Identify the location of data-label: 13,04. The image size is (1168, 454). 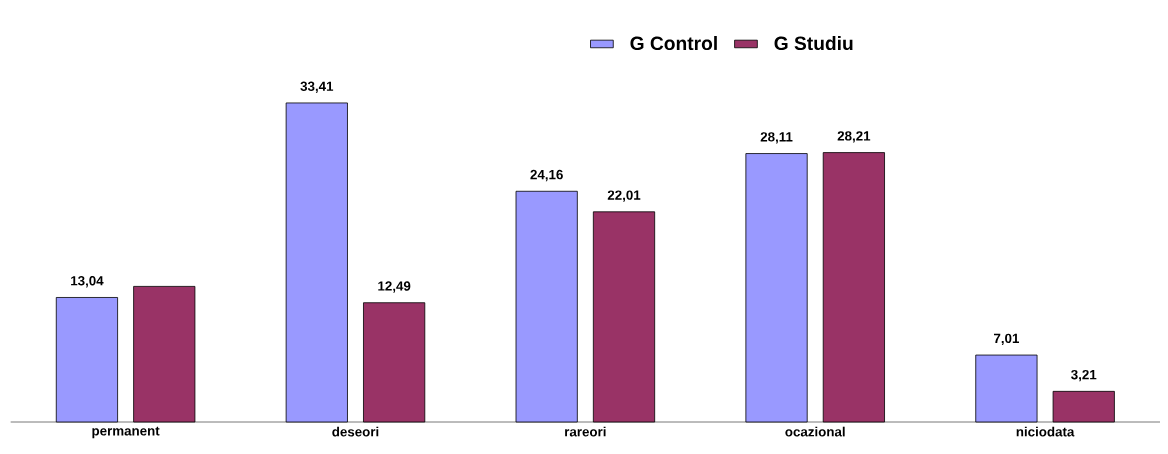
(87, 282).